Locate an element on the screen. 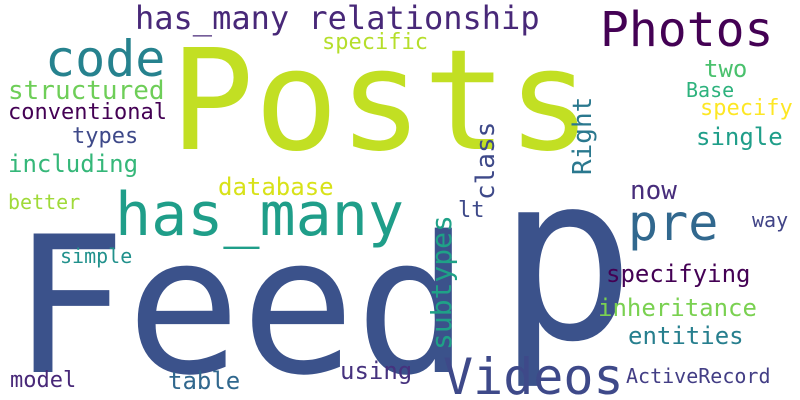 The image size is (800, 400). word-has-many-relationship: has_many relationship is located at coordinates (337, 18).